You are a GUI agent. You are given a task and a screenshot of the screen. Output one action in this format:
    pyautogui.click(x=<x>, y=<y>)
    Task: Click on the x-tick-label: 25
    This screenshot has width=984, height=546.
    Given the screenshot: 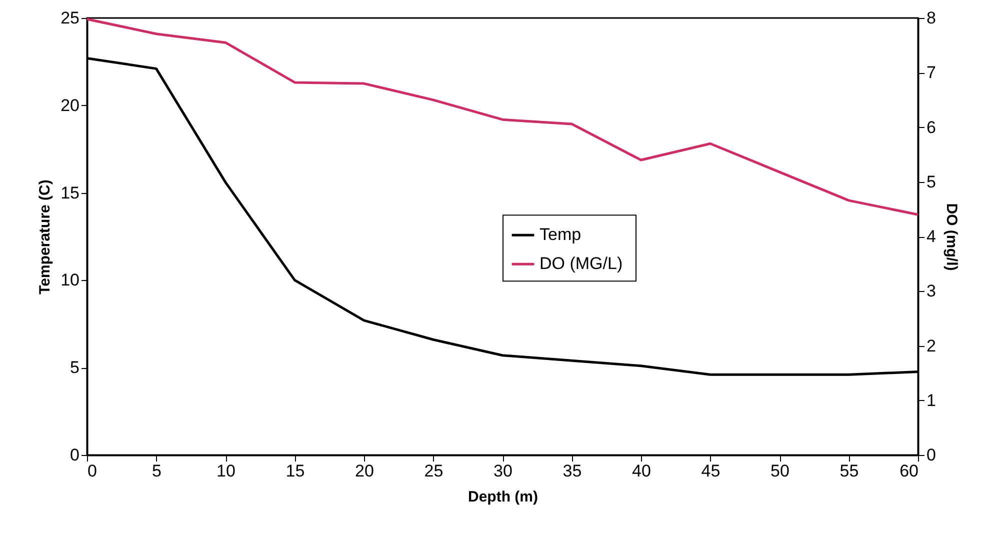 What is the action you would take?
    pyautogui.click(x=434, y=471)
    